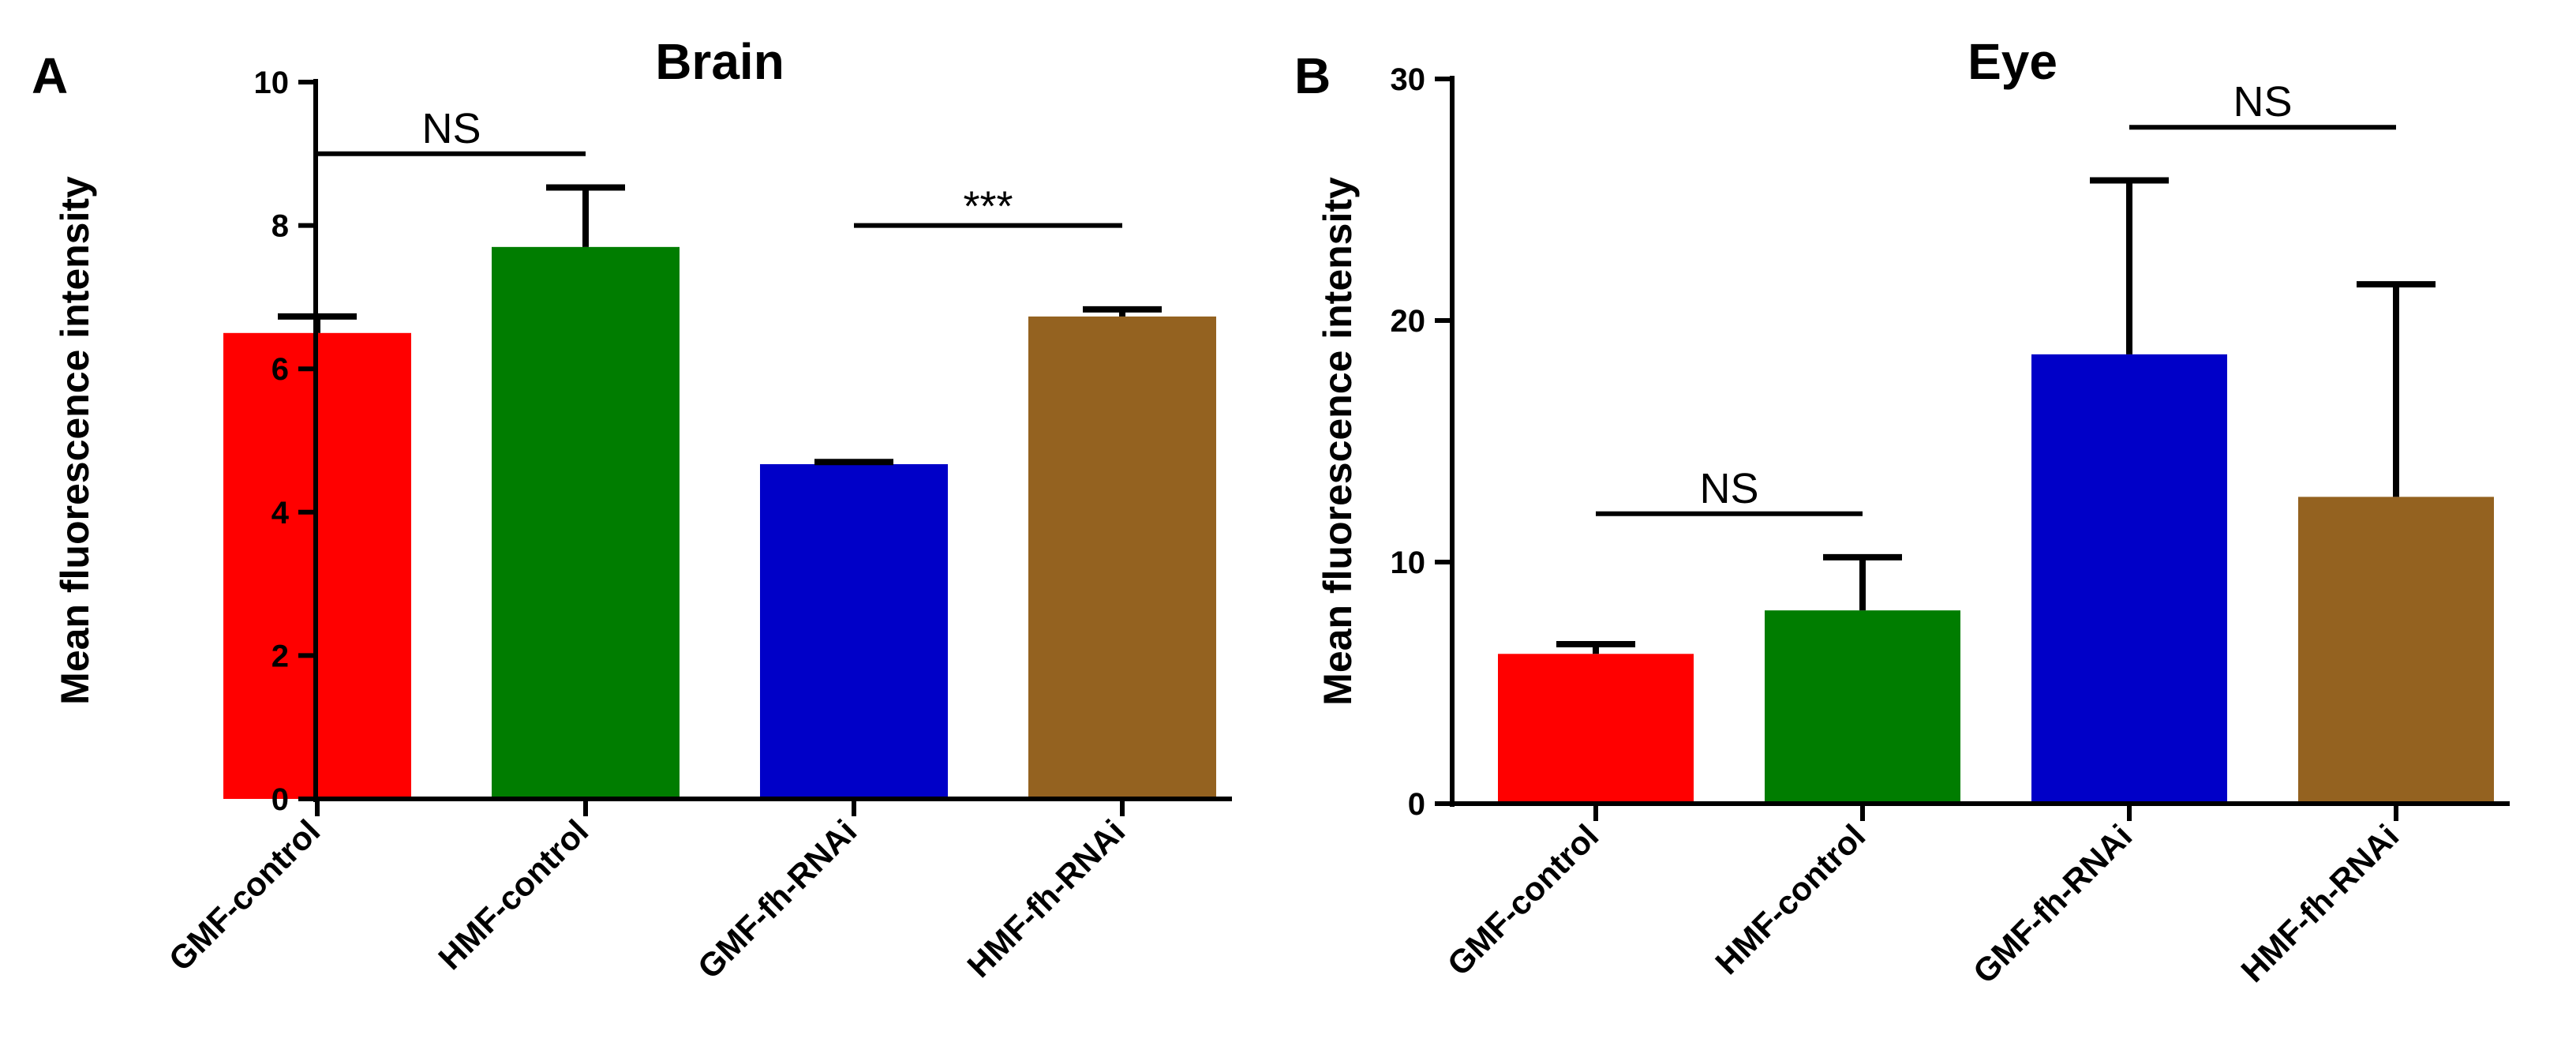  Describe the element at coordinates (2012, 62) in the screenshot. I see `chart-title: Eye` at that location.